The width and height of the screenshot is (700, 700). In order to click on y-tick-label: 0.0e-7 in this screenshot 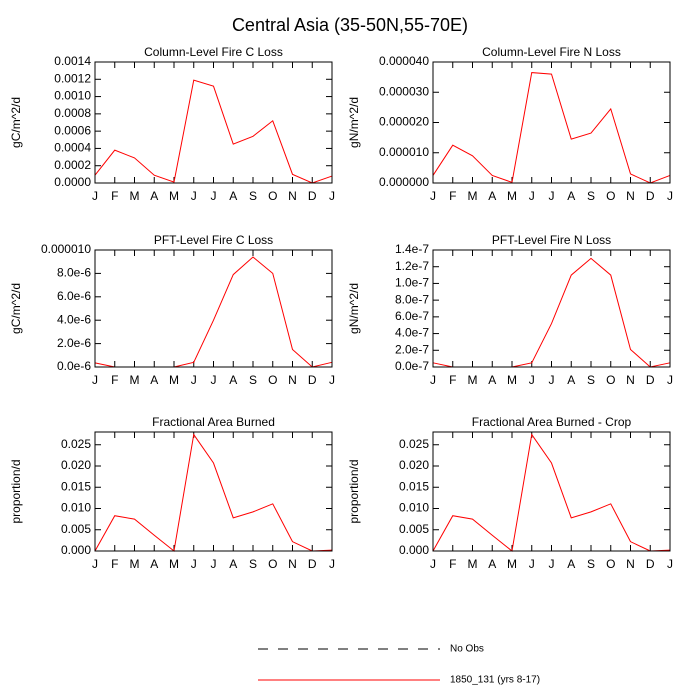, I will do `click(412, 366)`.